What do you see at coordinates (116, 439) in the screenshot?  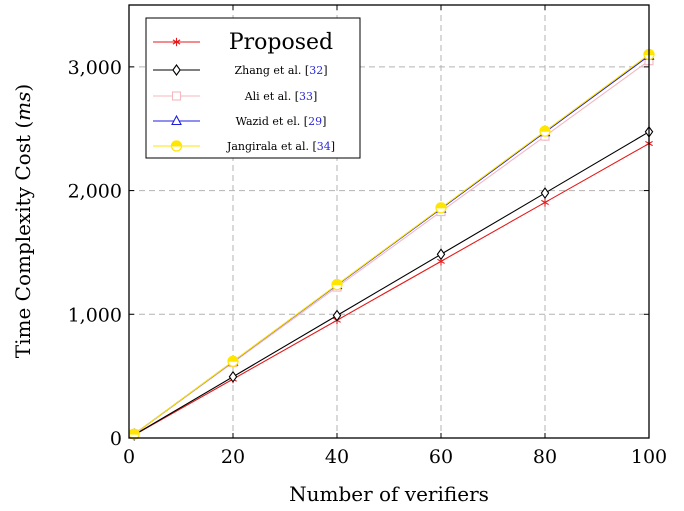 I see `y-tick-label: 0` at bounding box center [116, 439].